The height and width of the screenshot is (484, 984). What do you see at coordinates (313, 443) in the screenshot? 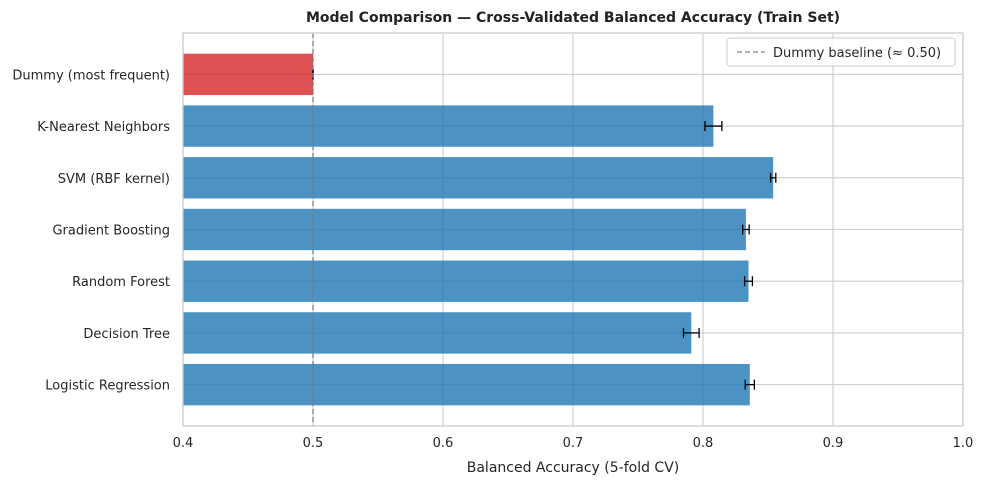
I see `x-tick-label: 0.5` at bounding box center [313, 443].